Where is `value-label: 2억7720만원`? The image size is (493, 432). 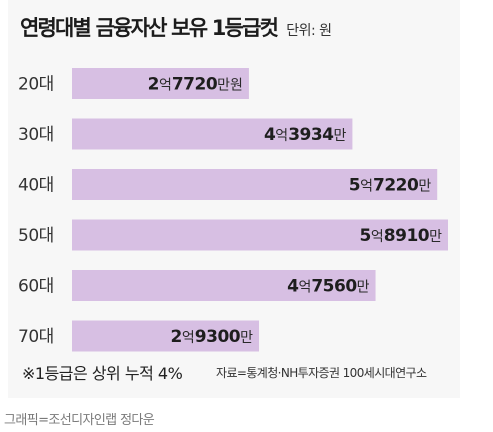
value-label: 2억7720만원 is located at coordinates (195, 85).